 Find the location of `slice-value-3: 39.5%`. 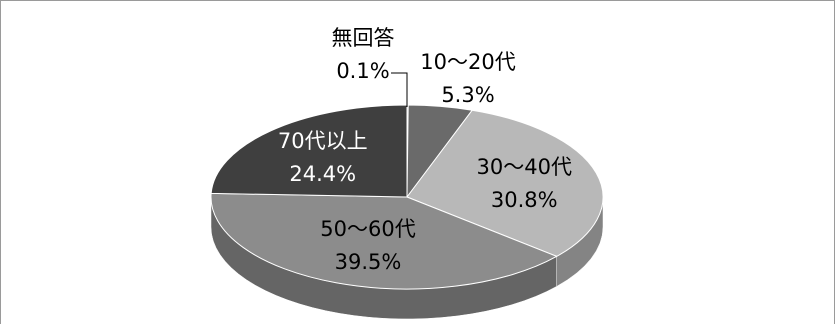

slice-value-3: 39.5% is located at coordinates (368, 262).